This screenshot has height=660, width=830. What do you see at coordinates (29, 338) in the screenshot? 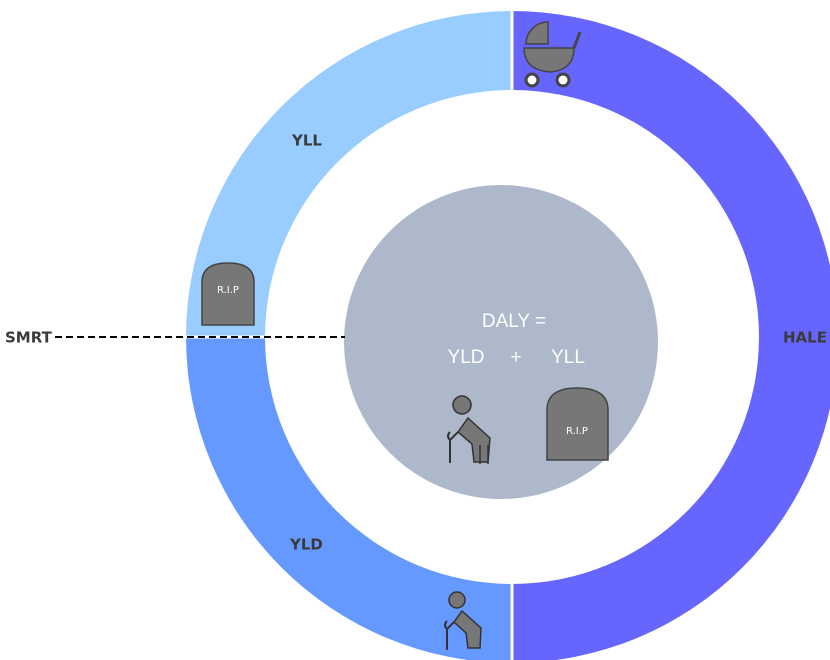
I see `smrt-label: SMRT` at bounding box center [29, 338].